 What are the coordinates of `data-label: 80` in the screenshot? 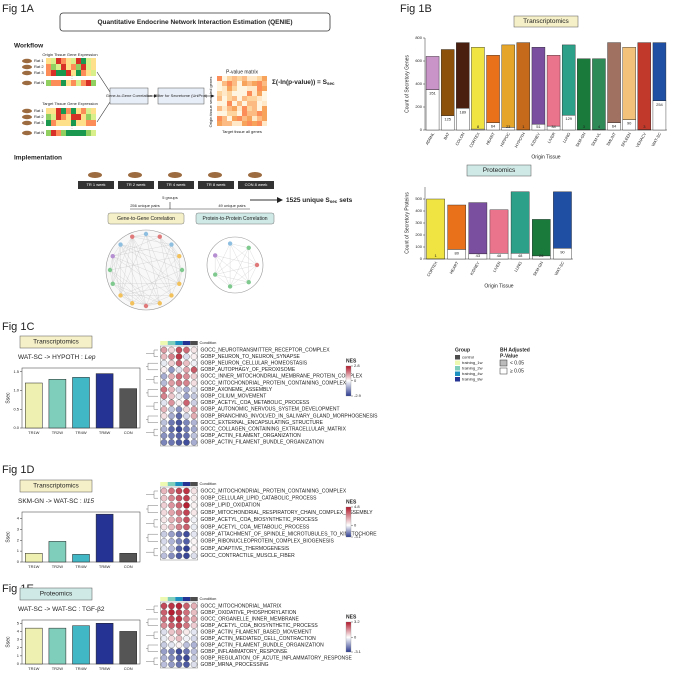 It's located at (456, 252).